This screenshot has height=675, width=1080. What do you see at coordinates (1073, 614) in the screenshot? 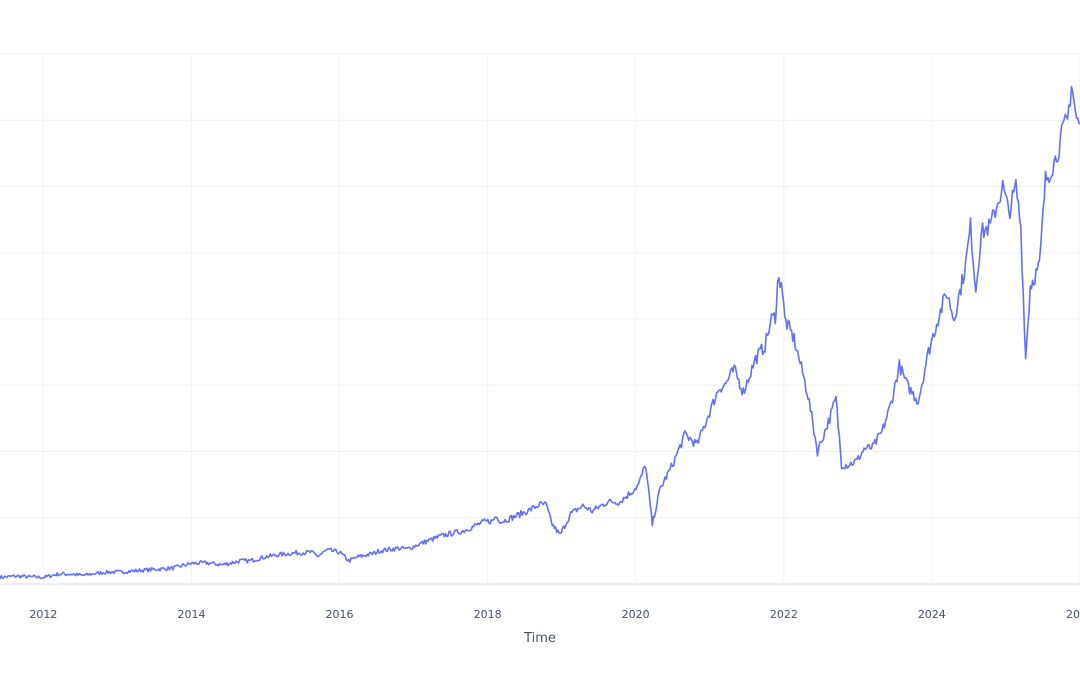
I see `x-tick-label: 2026` at bounding box center [1073, 614].